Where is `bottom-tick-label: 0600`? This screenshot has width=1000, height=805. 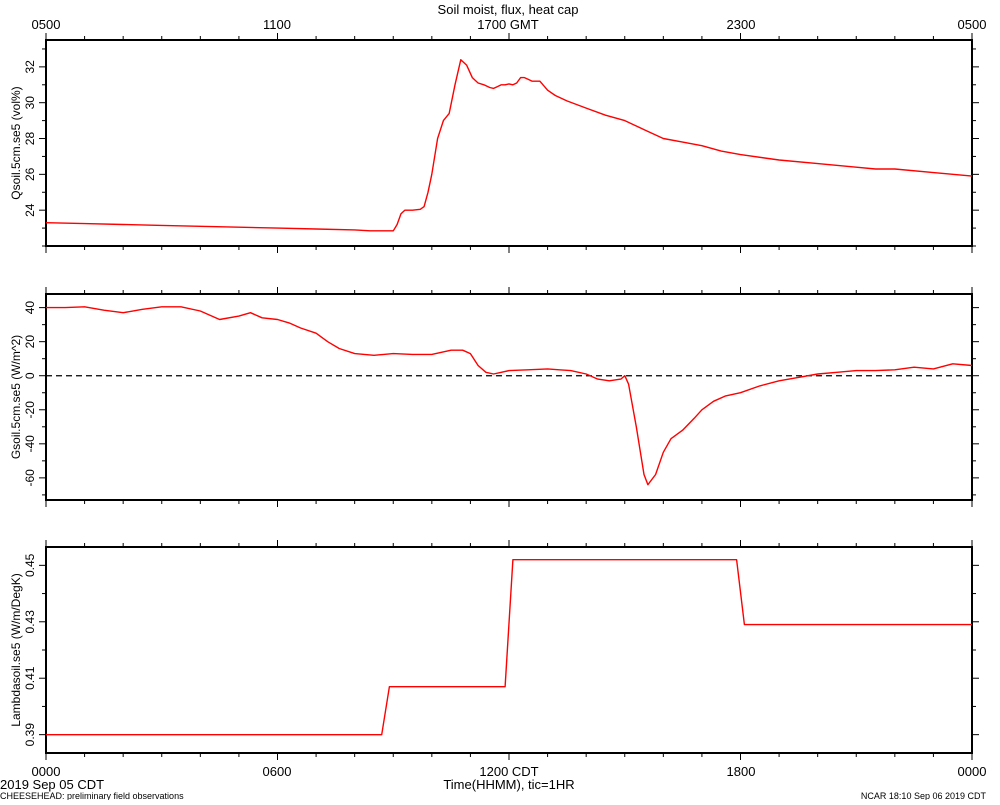 bottom-tick-label: 0600 is located at coordinates (277, 771).